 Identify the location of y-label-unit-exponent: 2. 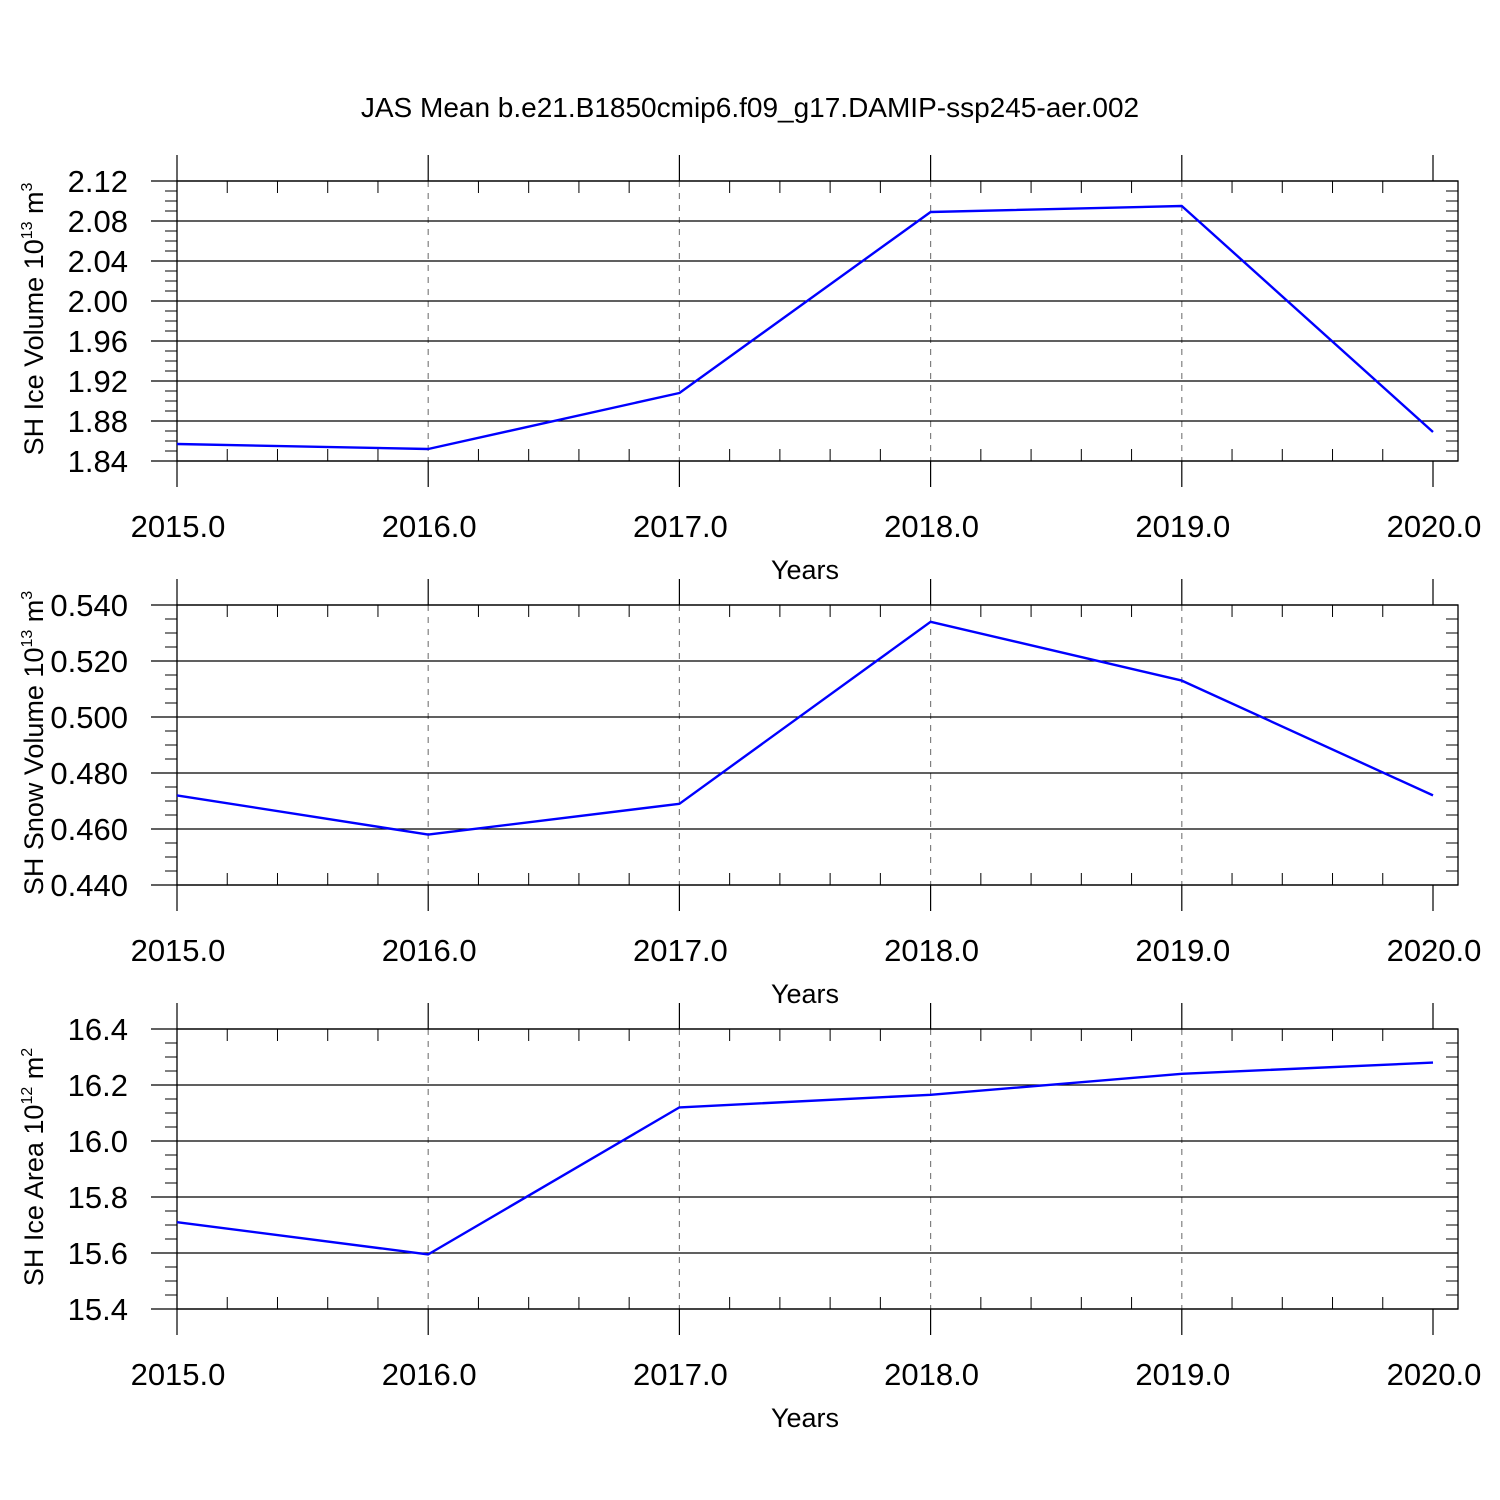
(27, 1052).